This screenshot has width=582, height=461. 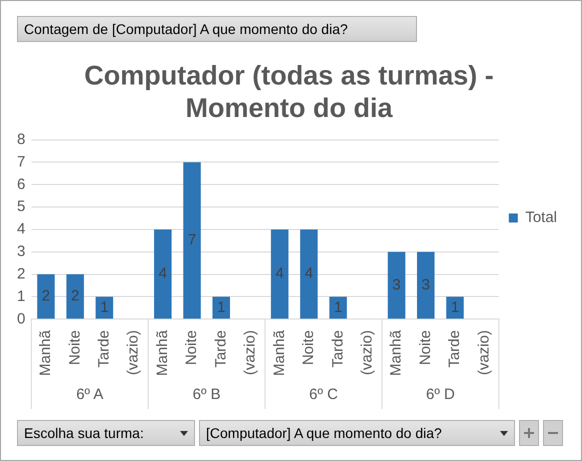 I want to click on chart-title: Computador (todas as turmas) - Momento do dia, so click(x=289, y=92).